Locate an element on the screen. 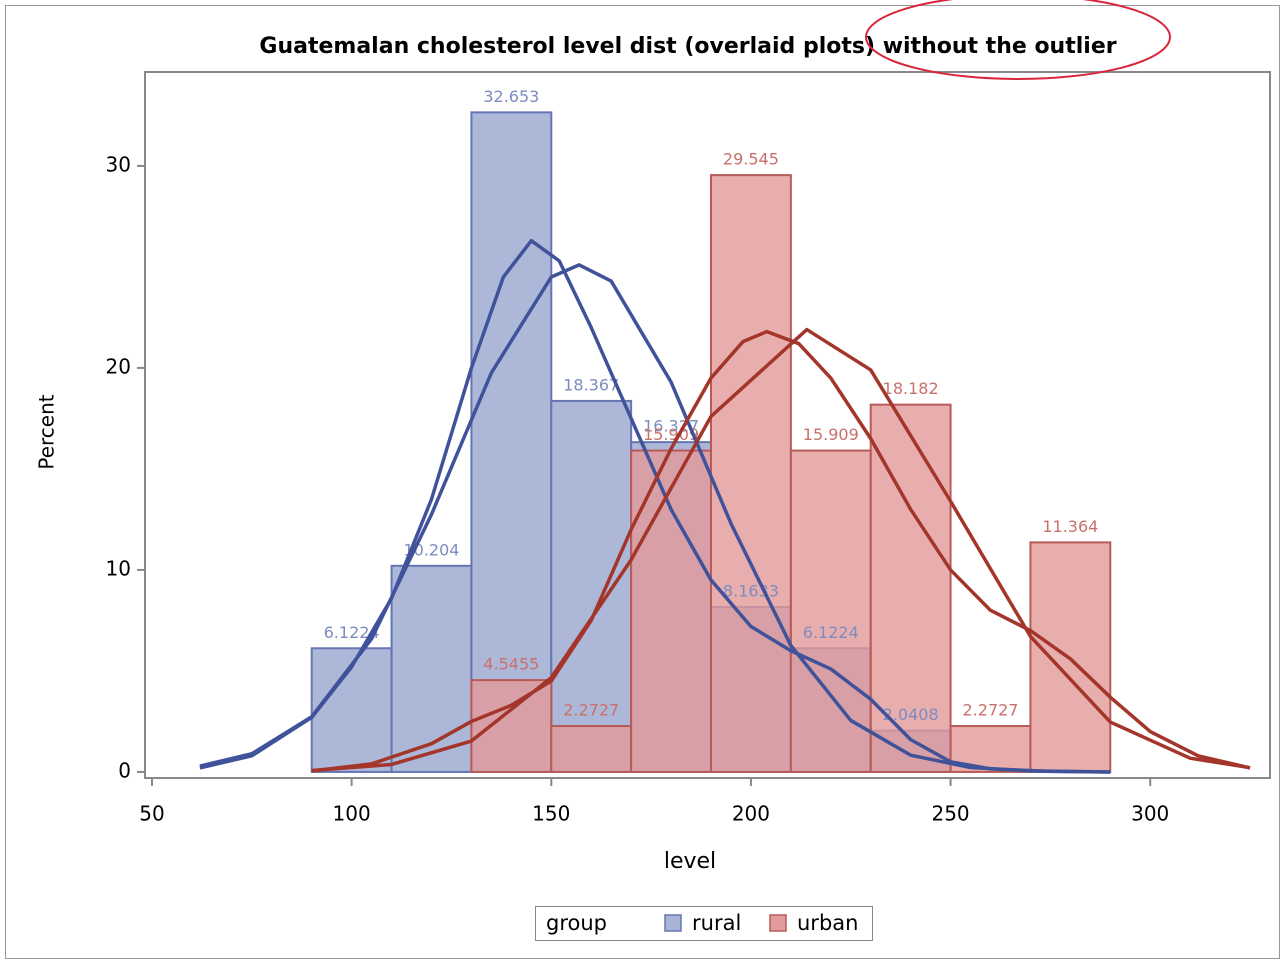 The width and height of the screenshot is (1285, 964). x-axis-label: level is located at coordinates (690, 861).